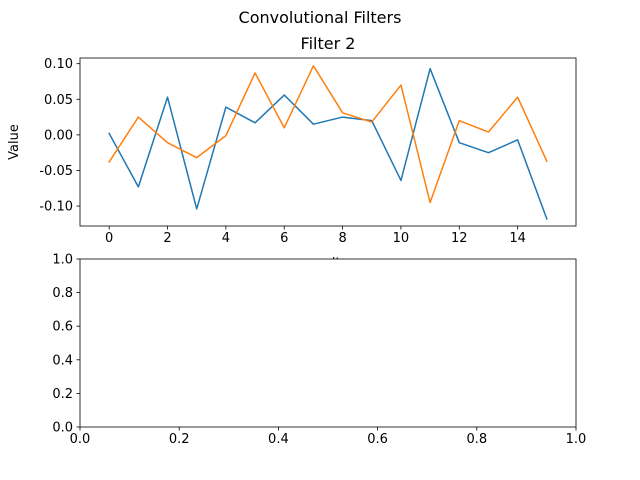 This screenshot has width=640, height=480. Describe the element at coordinates (14, 142) in the screenshot. I see `filter-2-ylabel: Value` at that location.